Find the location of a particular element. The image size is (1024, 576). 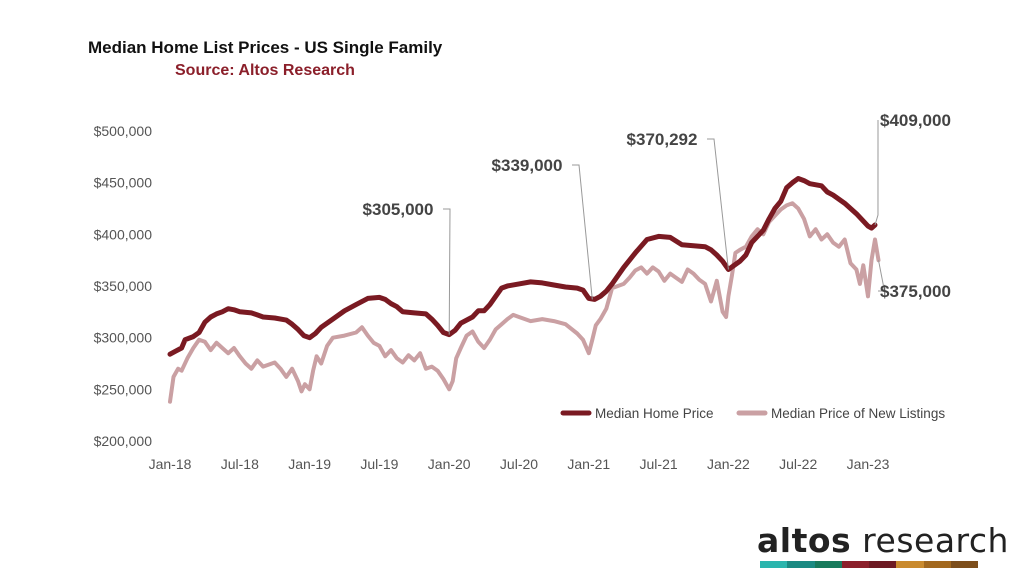

legend-label-median-new-listings: Median Price of New Listings is located at coordinates (858, 413).